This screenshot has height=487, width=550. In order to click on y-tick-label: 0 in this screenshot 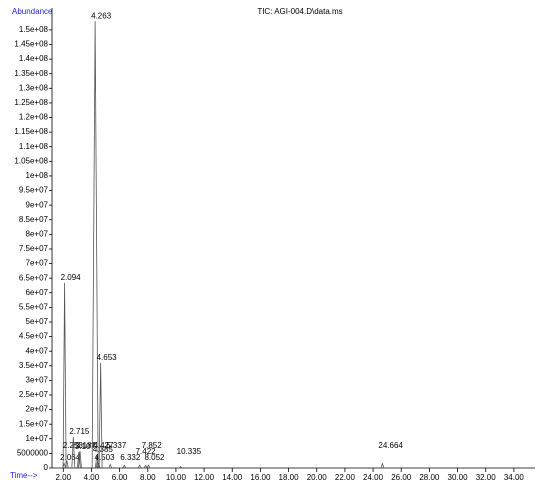, I will do `click(46, 467)`.